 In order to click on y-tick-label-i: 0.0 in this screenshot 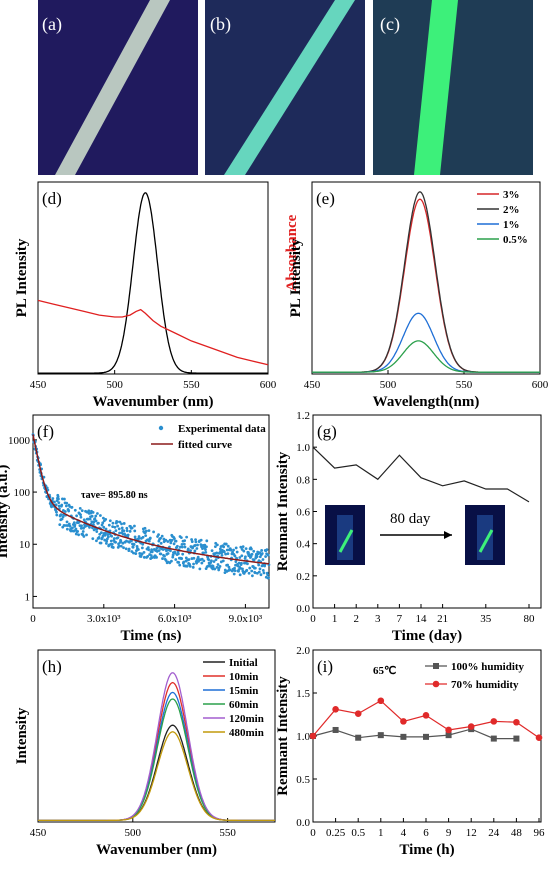, I will do `click(303, 823)`.